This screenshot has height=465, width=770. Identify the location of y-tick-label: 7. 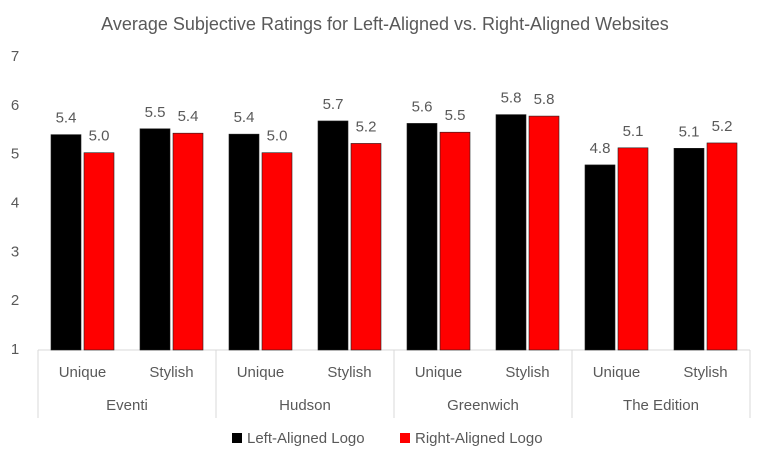
(15, 56).